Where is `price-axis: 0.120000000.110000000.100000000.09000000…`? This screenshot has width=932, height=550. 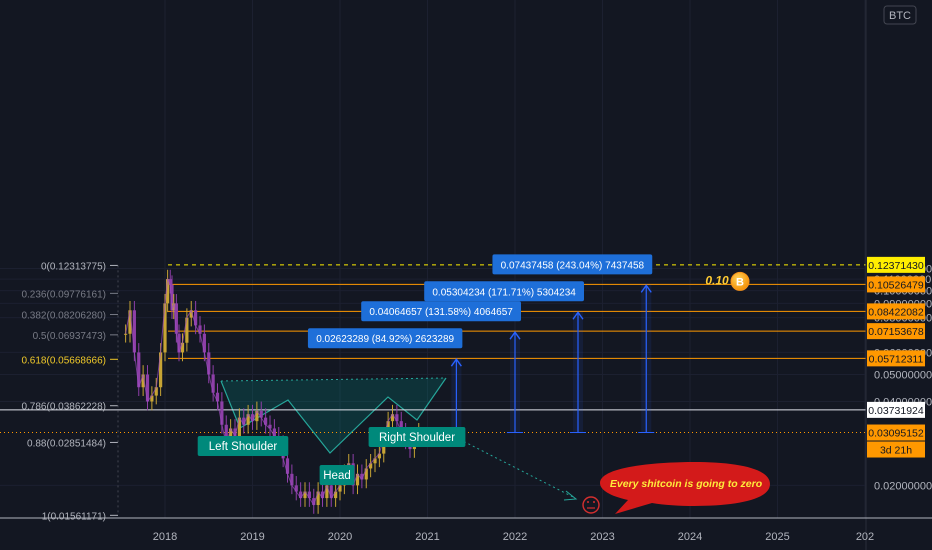
price-axis: 0.120000000.110000000.100000000.09000000… is located at coordinates (898, 275).